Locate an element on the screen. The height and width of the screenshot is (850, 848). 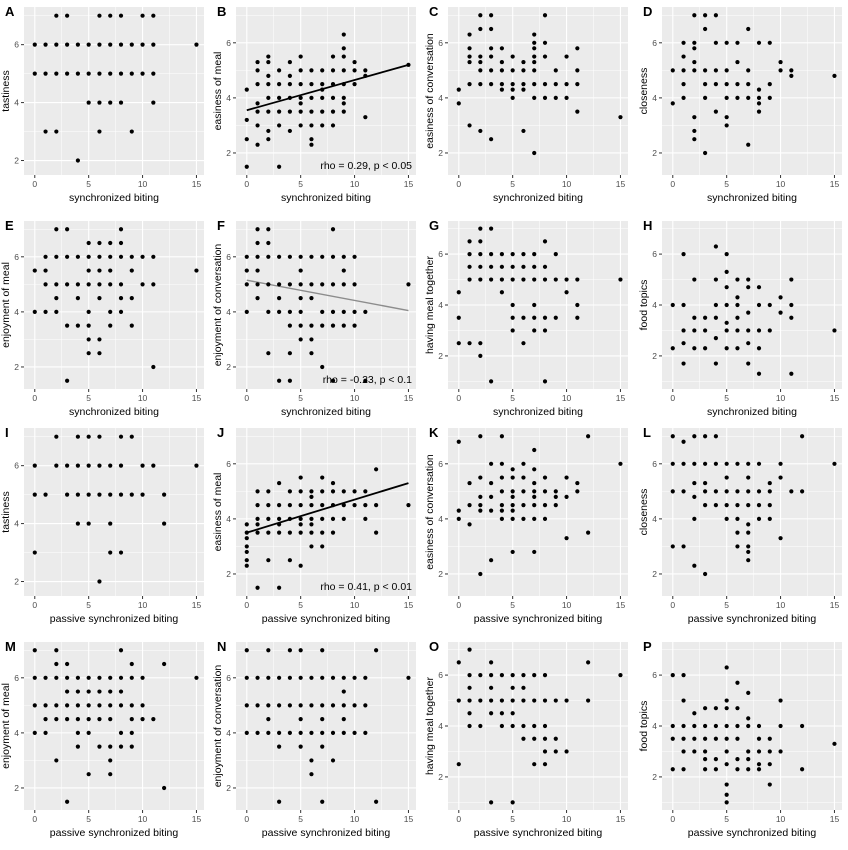
panel-letter: C is located at coordinates (434, 11).